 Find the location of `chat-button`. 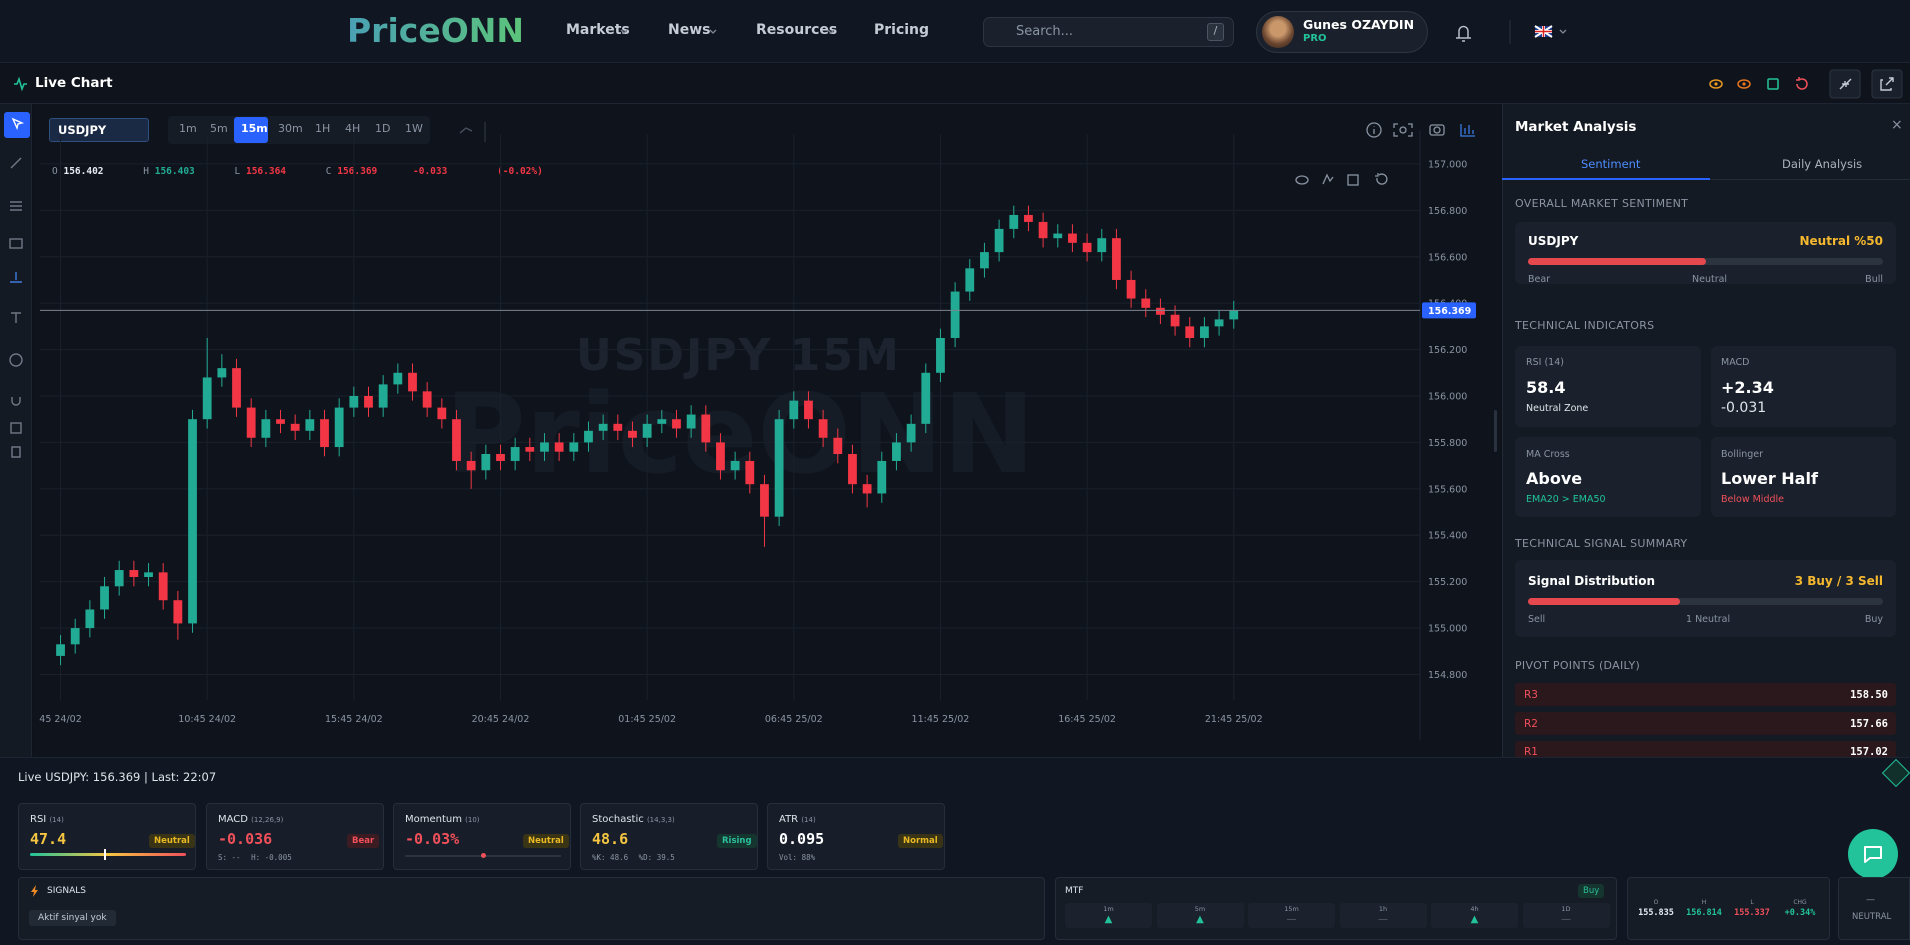

chat-button is located at coordinates (1873, 854).